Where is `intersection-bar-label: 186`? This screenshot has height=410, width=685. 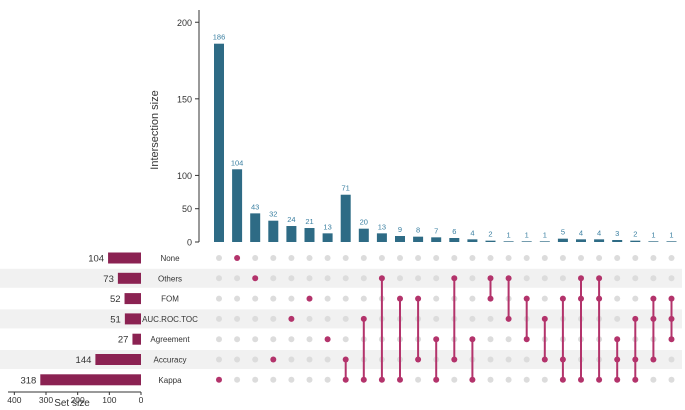 intersection-bar-label: 186 is located at coordinates (219, 37).